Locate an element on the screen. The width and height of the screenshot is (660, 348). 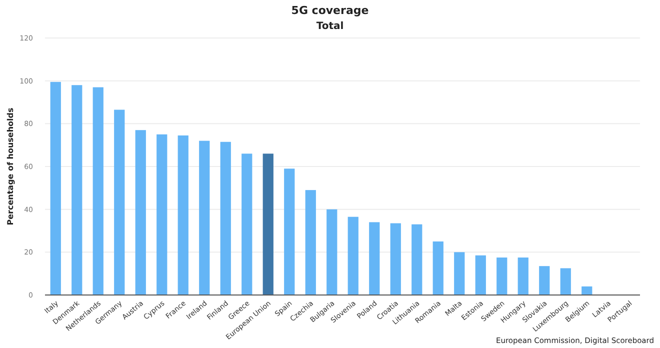
chart-title: 5G coverage is located at coordinates (330, 10).